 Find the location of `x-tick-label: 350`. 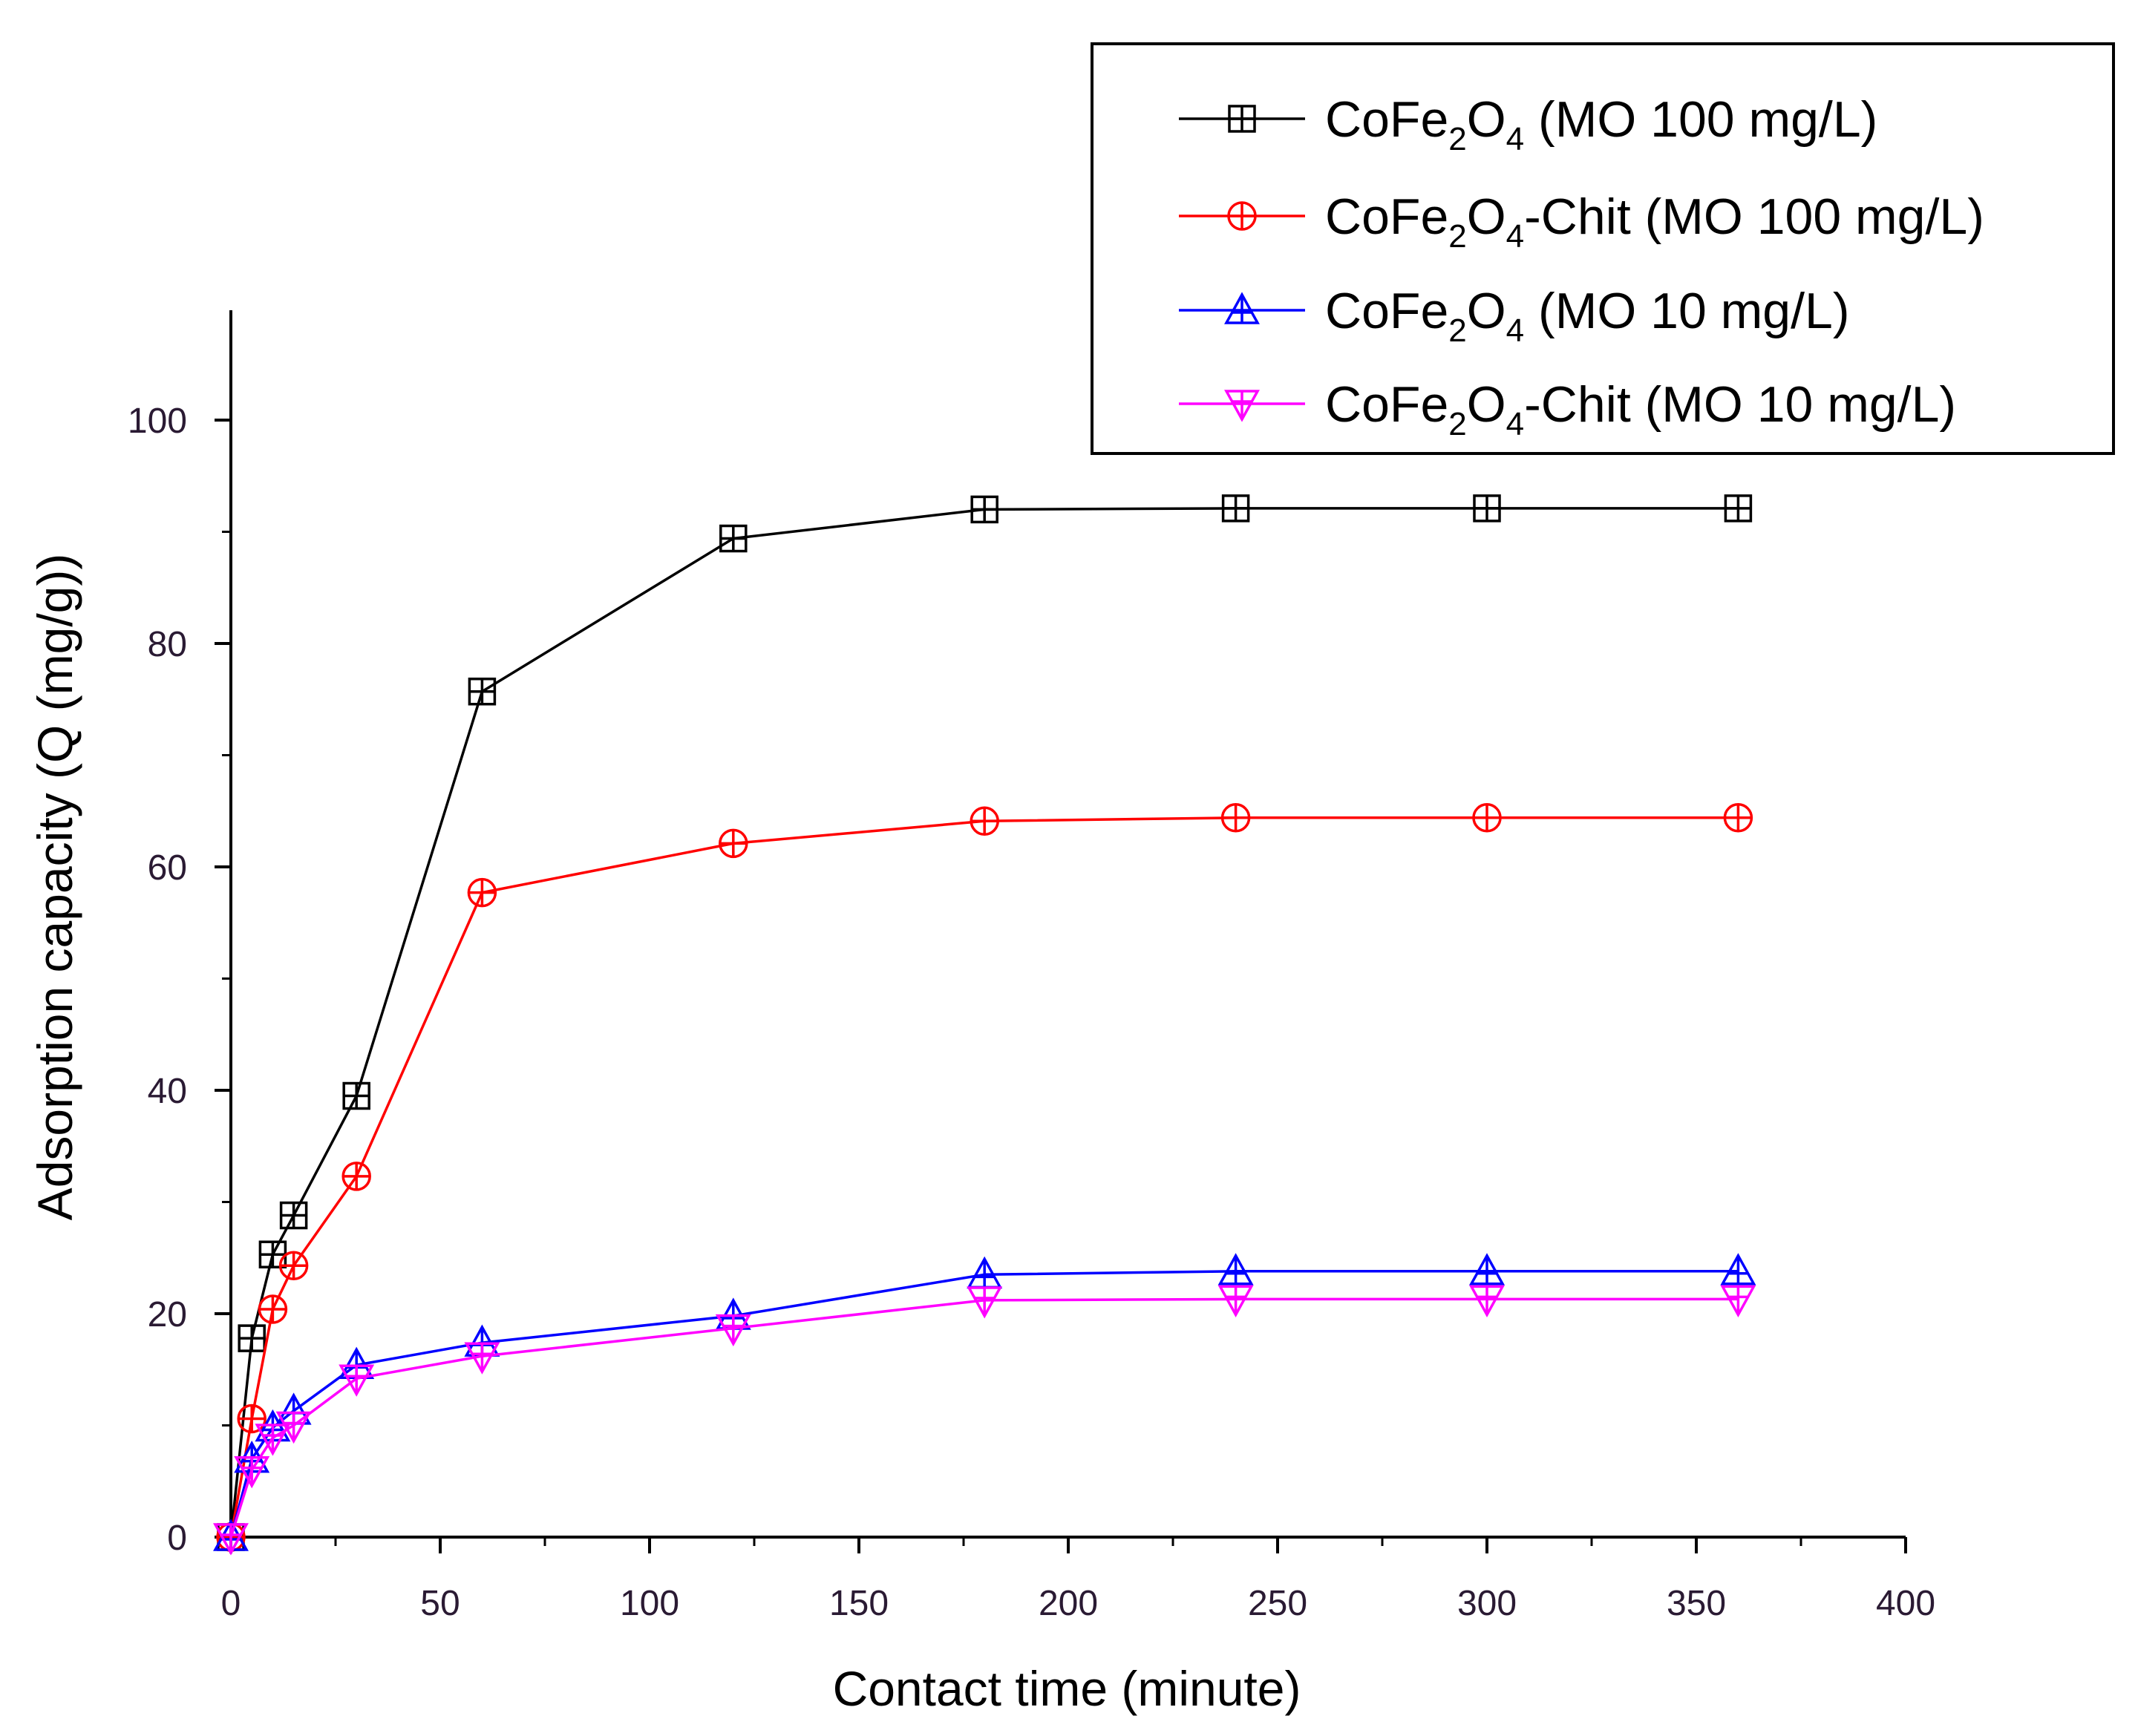

x-tick-label: 350 is located at coordinates (1697, 1603).